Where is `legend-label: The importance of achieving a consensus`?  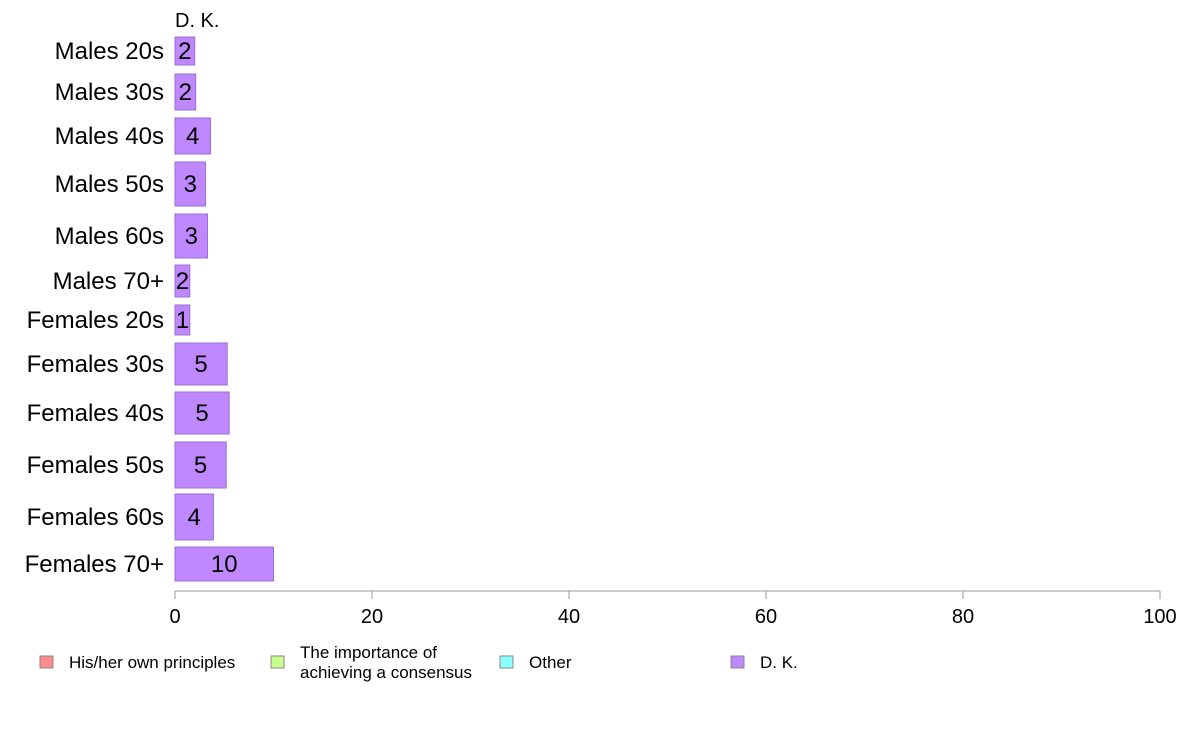
legend-label: The importance of achieving a consensus is located at coordinates (386, 662).